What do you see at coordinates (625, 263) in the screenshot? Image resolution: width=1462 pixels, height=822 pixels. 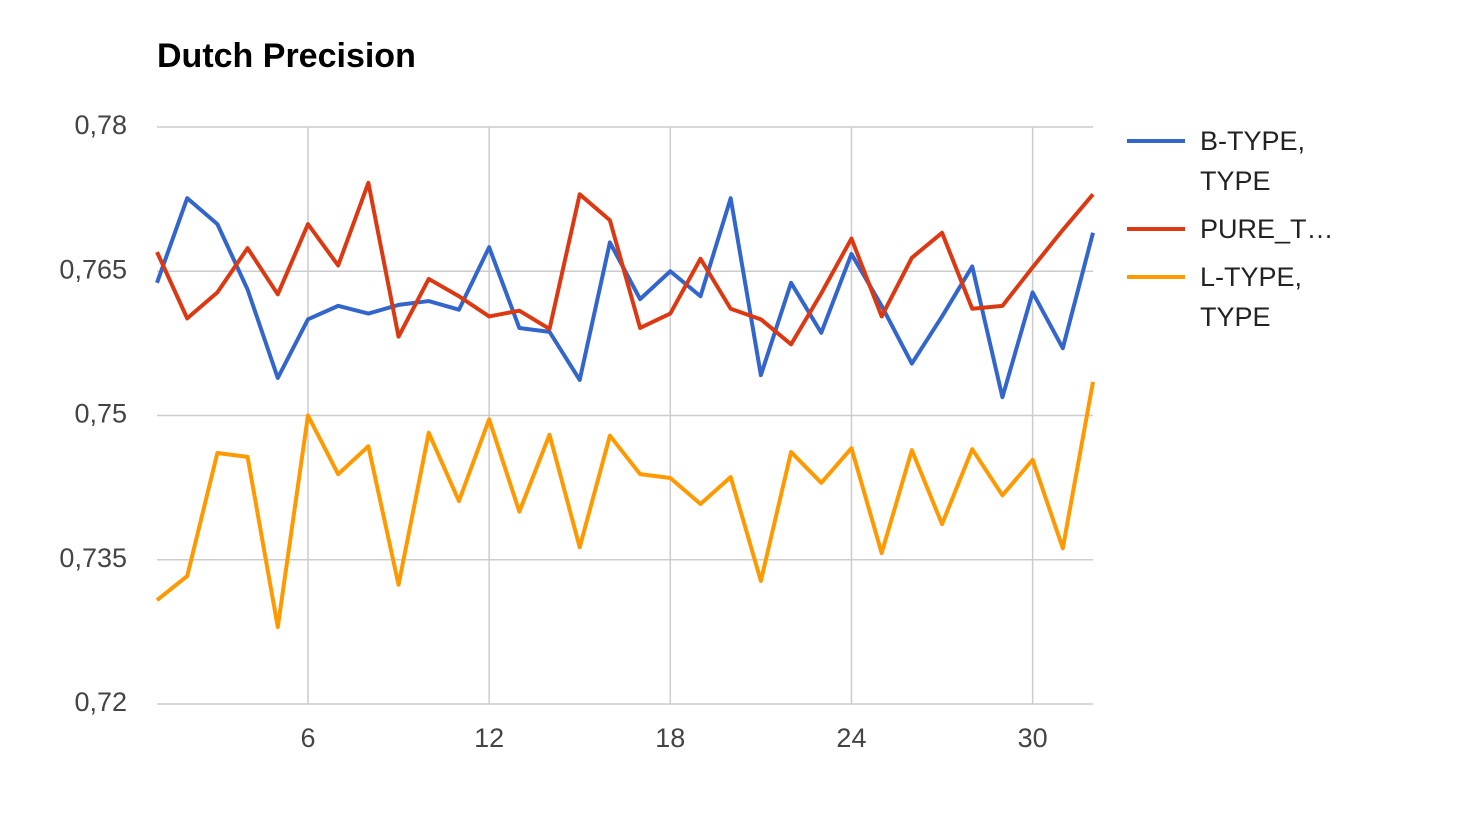 I see `series-line` at bounding box center [625, 263].